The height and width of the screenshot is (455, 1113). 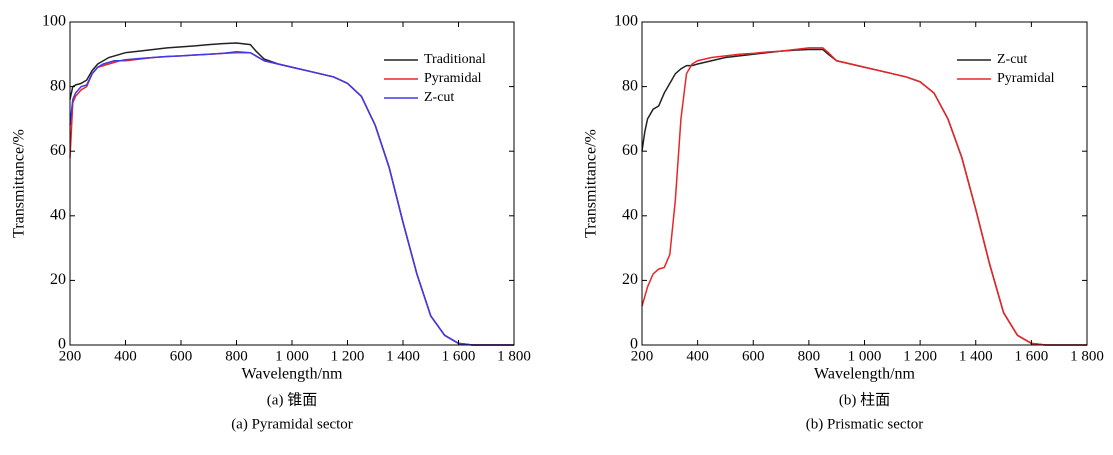 What do you see at coordinates (864, 424) in the screenshot?
I see `caption: (b) Prismatic sector` at bounding box center [864, 424].